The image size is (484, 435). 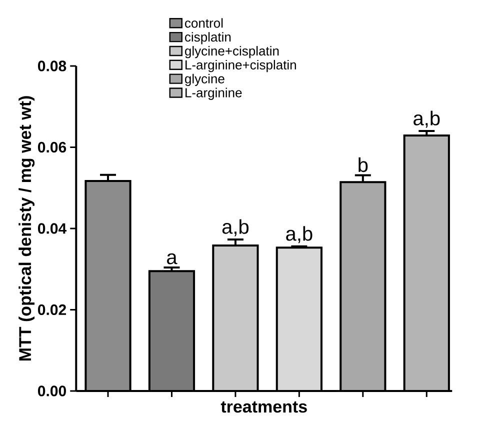 I want to click on legend-label: control, so click(x=204, y=23).